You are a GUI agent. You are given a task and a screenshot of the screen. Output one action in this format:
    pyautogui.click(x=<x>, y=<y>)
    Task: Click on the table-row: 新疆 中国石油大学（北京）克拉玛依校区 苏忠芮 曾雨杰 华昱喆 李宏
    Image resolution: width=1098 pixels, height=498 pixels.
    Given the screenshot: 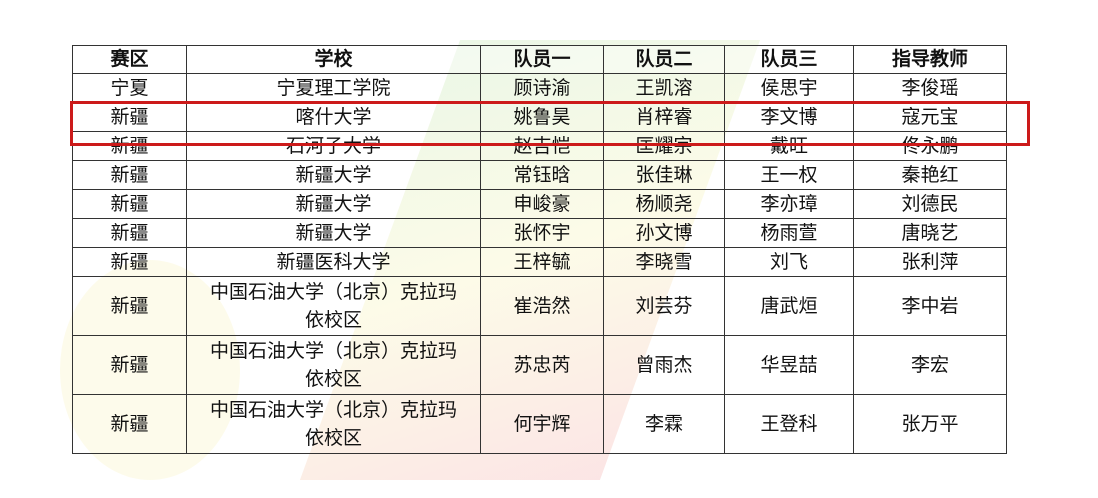 What is the action you would take?
    pyautogui.click(x=539, y=365)
    